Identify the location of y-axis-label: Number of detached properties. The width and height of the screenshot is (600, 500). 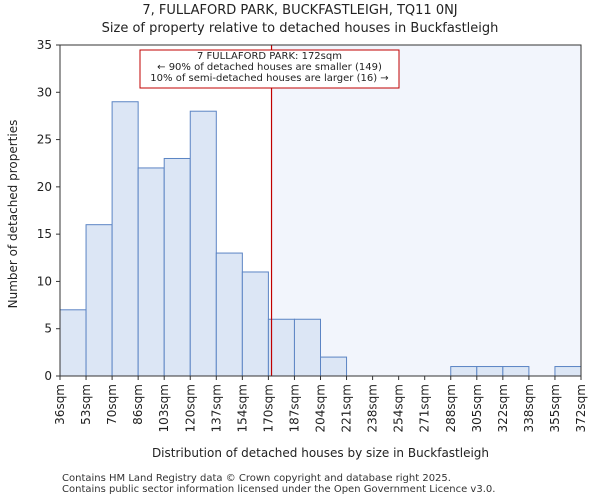
(13, 214).